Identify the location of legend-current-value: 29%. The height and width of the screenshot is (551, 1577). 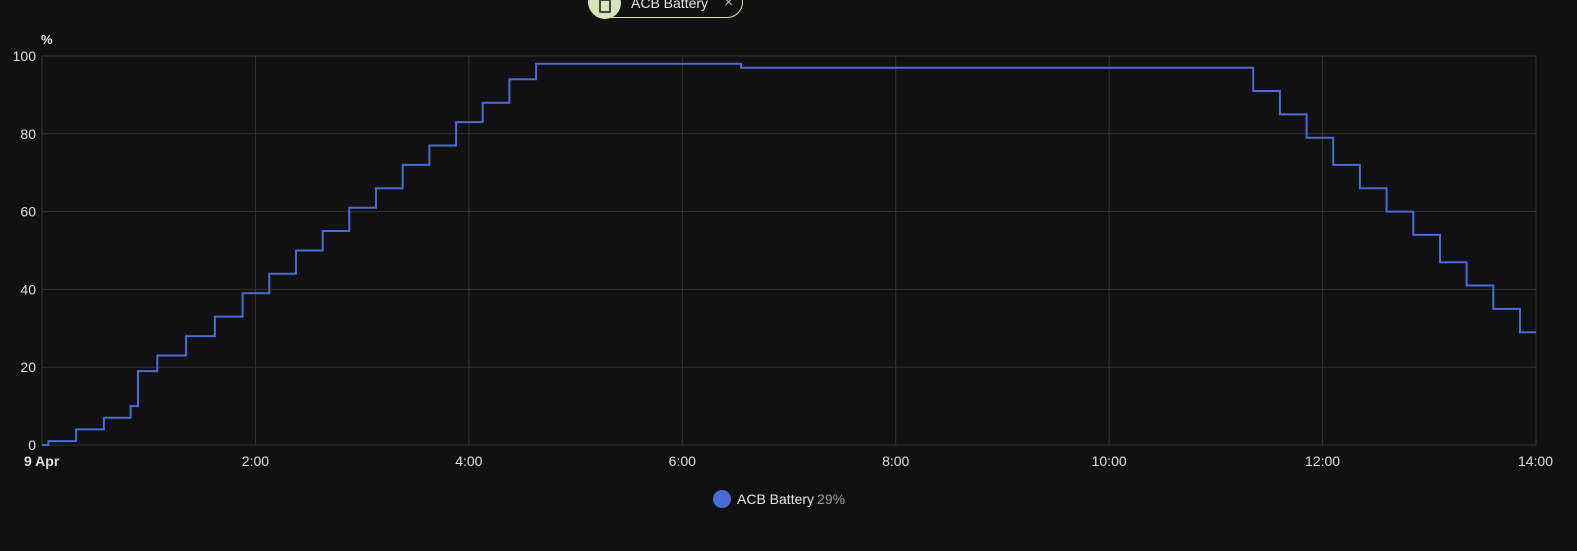
(831, 499).